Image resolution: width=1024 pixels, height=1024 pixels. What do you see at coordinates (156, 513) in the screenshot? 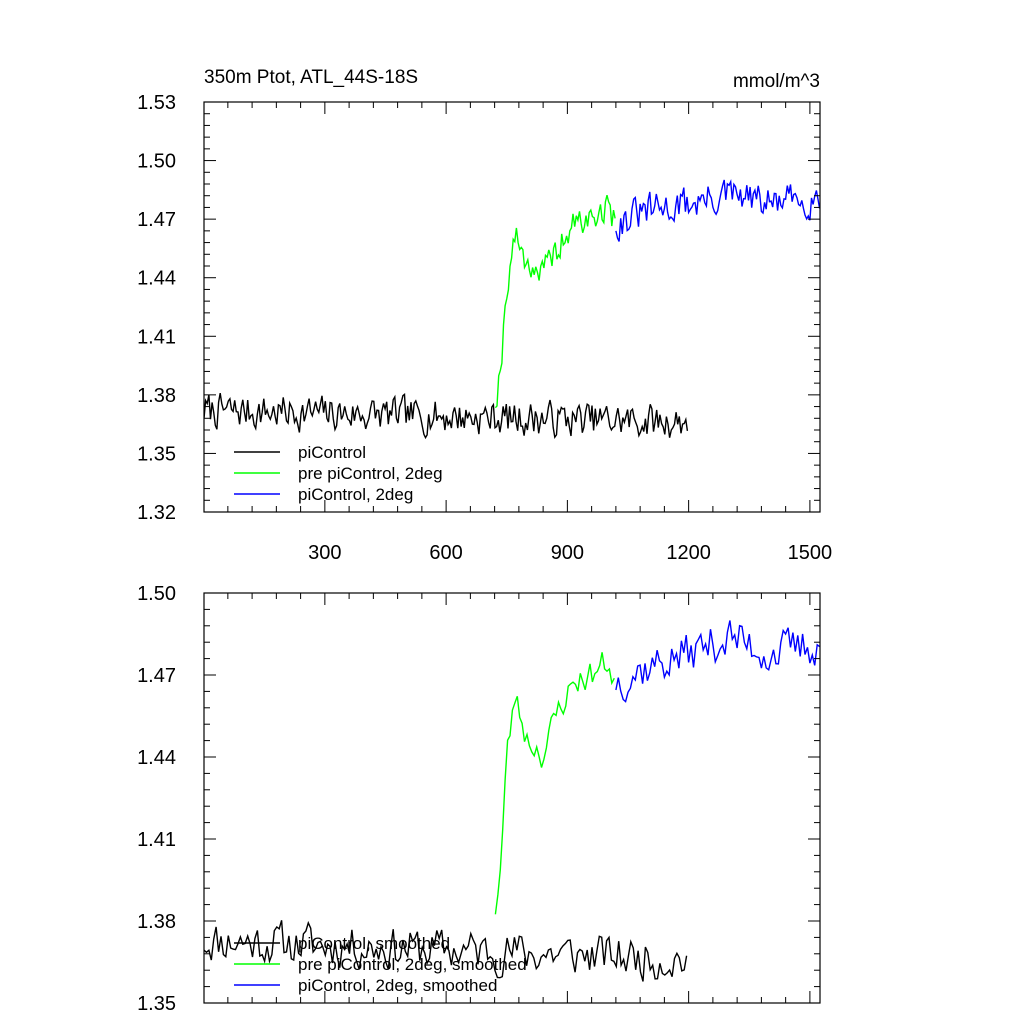
I see `y-tick-label: 1.32` at bounding box center [156, 513].